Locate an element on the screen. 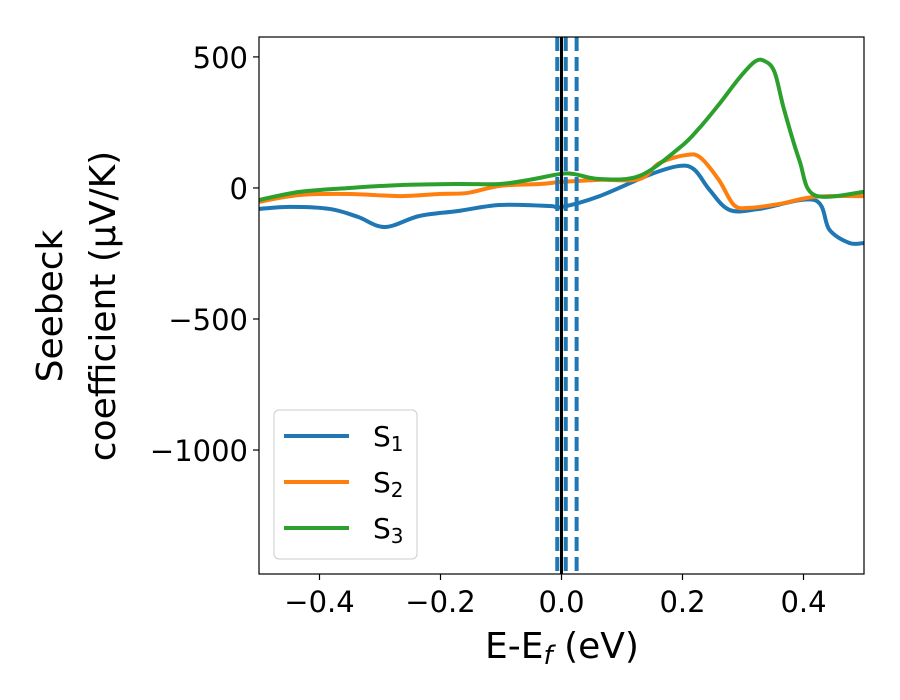 The image size is (900, 700). x-tick-label: 0.2 is located at coordinates (682, 602).